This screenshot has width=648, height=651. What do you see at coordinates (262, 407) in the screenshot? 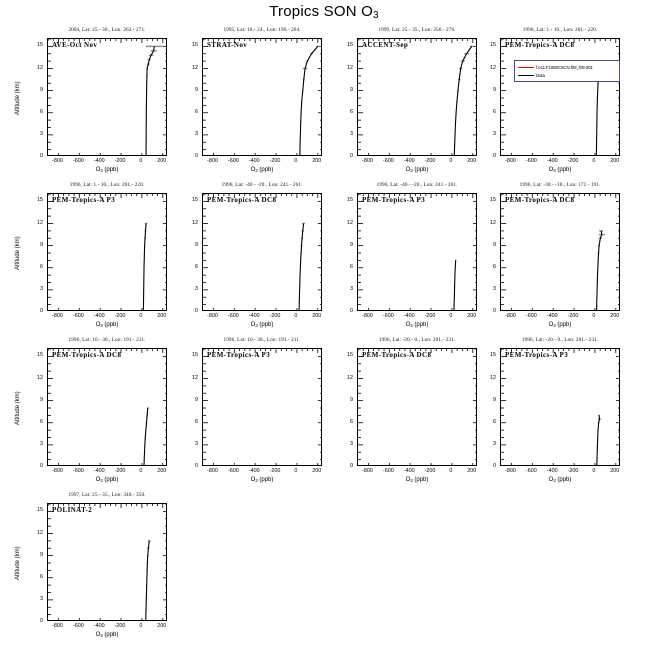
I see `plot-area-10: PEM-Tropics-A P3` at bounding box center [262, 407].